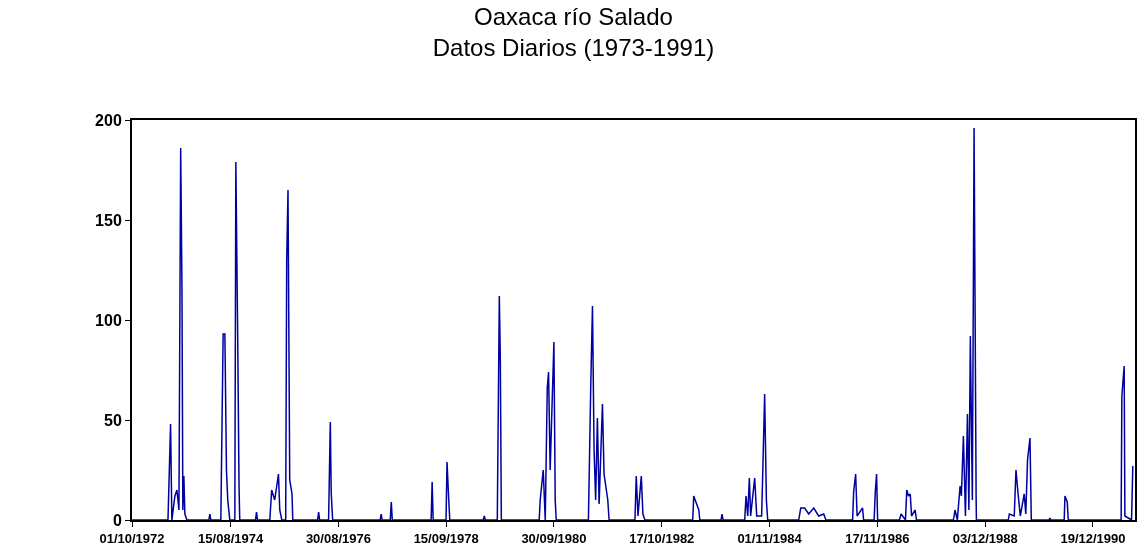 The width and height of the screenshot is (1147, 559). Describe the element at coordinates (573, 17) in the screenshot. I see `chart-title: Oaxaca río Salado` at that location.